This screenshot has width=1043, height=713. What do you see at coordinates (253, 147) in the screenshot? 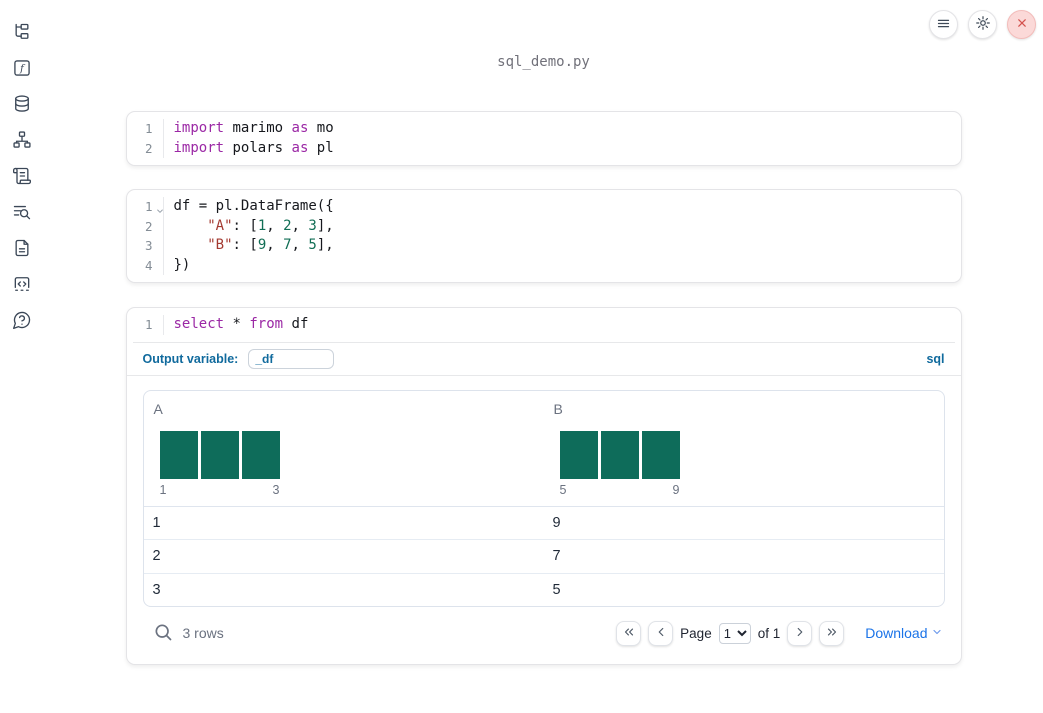
I see `code-text: import polars as pl` at bounding box center [253, 147].